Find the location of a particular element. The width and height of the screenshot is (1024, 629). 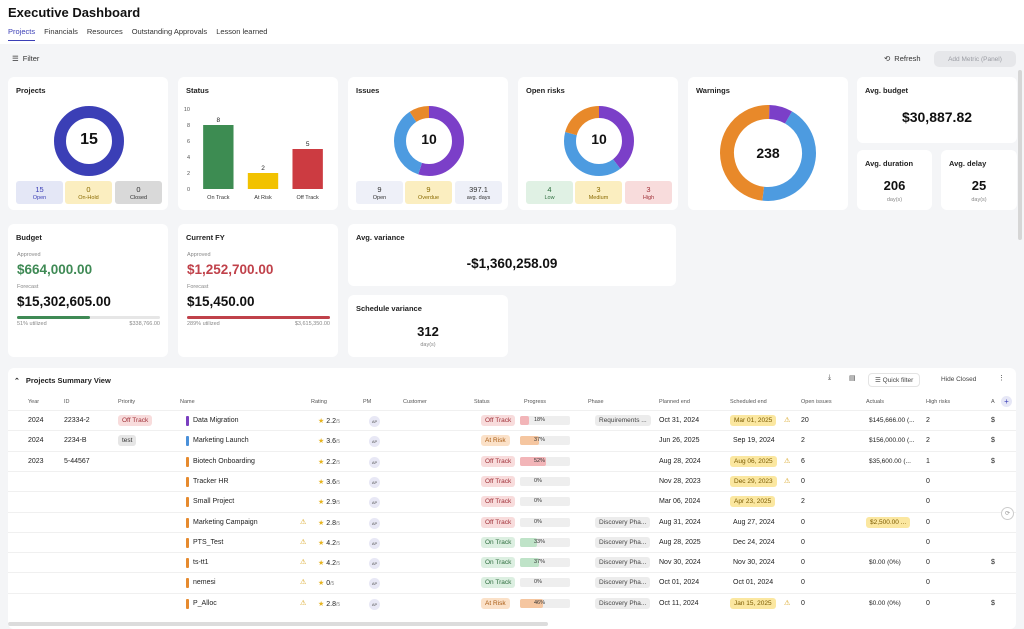

cell-actuals: $0.00 (0%) is located at coordinates (885, 563).